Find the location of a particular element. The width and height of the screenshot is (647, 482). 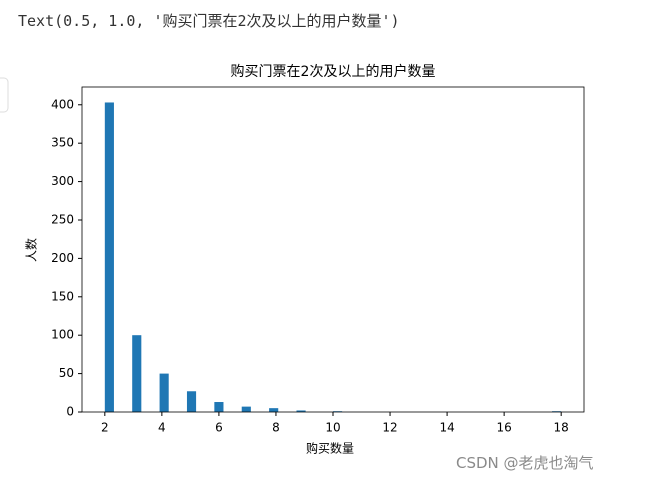

x-axis-label: 购买数量 is located at coordinates (330, 448).